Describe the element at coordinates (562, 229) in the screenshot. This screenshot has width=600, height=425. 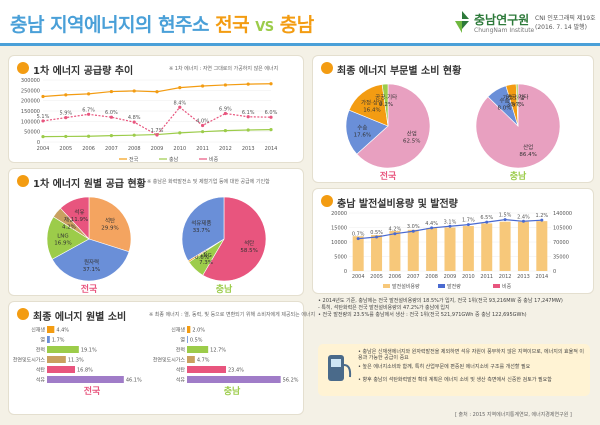
I see `y2-tick-label: 105000` at that location.